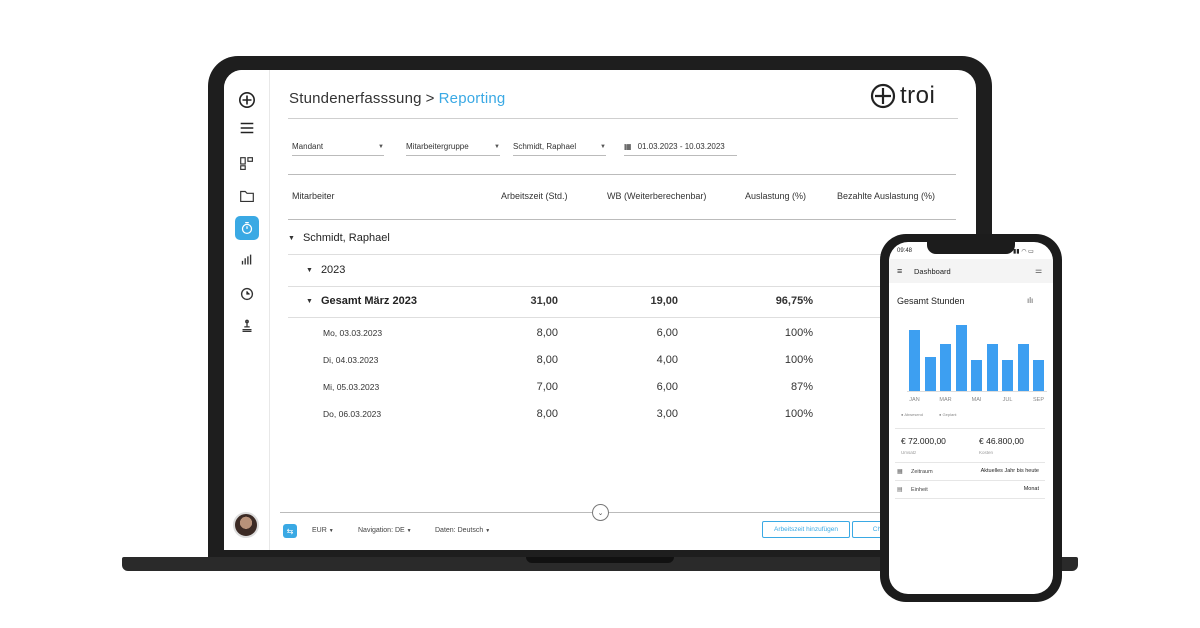 Image resolution: width=1200 pixels, height=628 pixels. What do you see at coordinates (338, 147) in the screenshot?
I see `mandant-select: Mandant ▼` at bounding box center [338, 147].